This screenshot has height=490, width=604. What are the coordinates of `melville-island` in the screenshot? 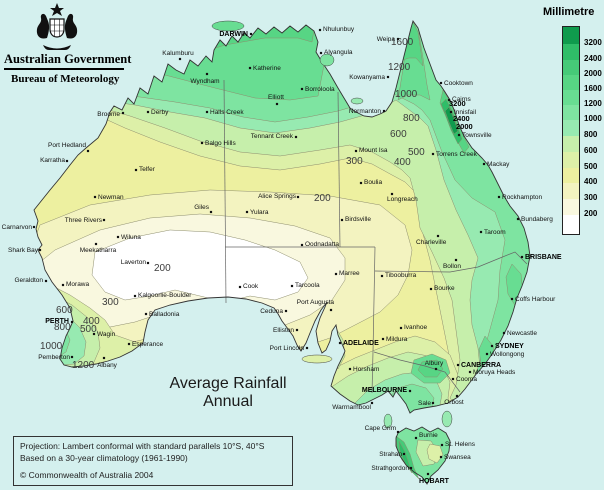 It's located at (228, 26).